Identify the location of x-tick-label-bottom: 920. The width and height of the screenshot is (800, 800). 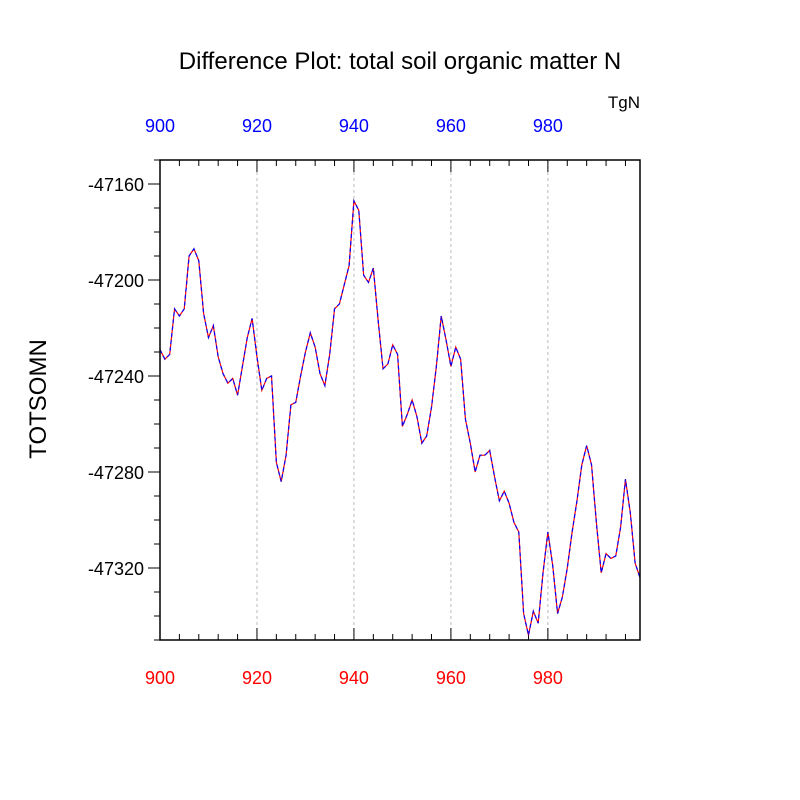
(257, 678).